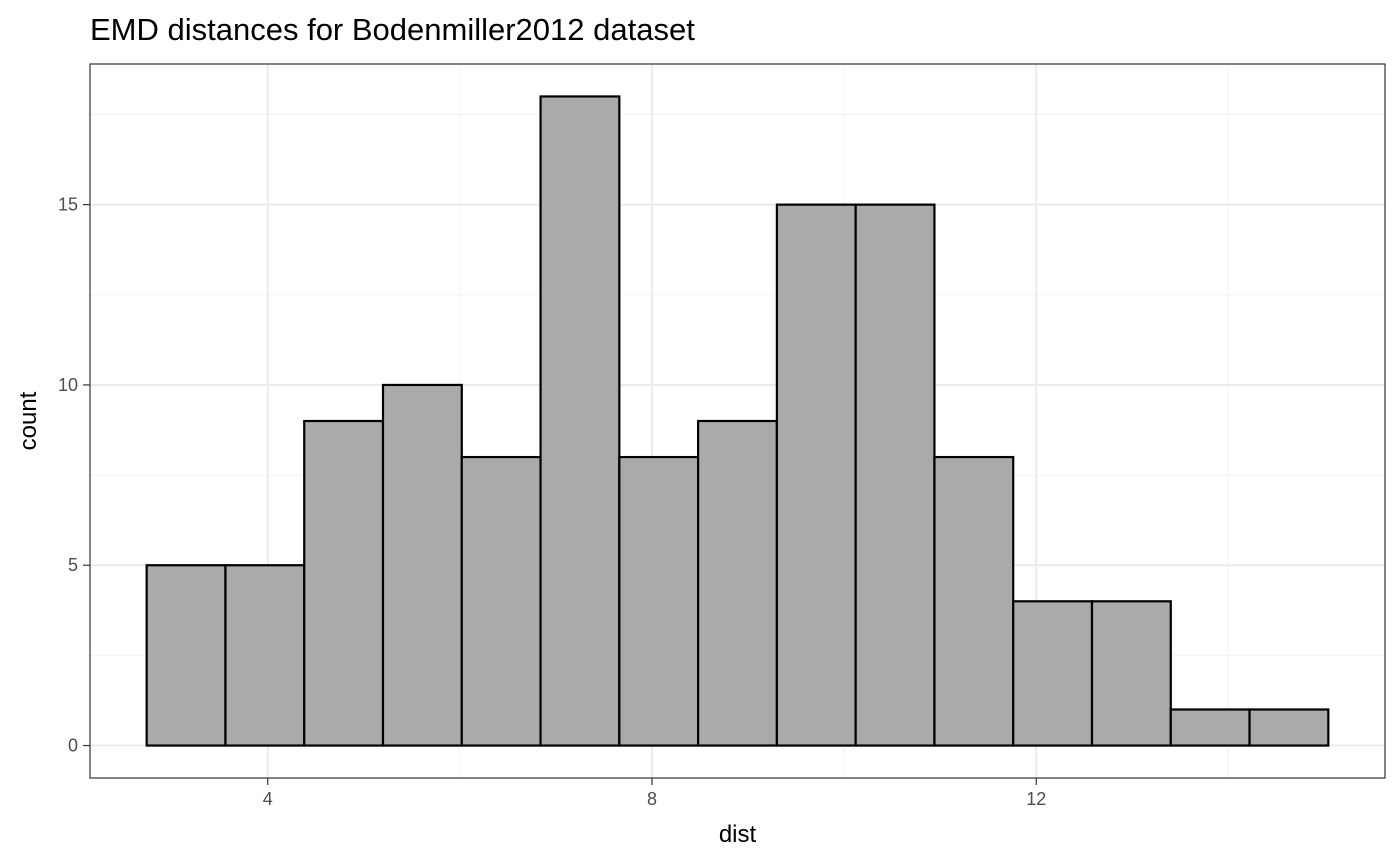 The image size is (1400, 865). I want to click on x-tick-label: 4, so click(268, 799).